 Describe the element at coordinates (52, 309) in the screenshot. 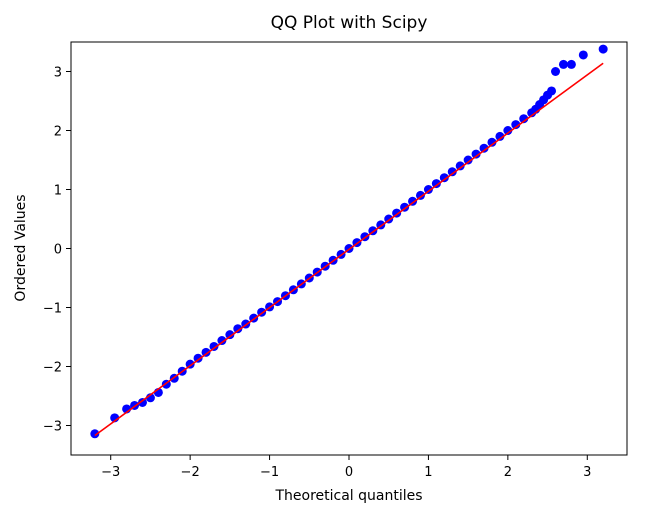

I see `y-tick-label: −1` at that location.